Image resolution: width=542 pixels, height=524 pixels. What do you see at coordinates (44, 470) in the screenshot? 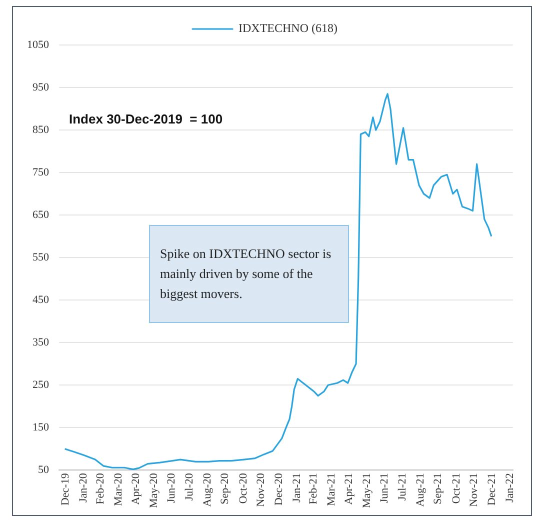
I see `y-tick-label: 50` at bounding box center [44, 470].